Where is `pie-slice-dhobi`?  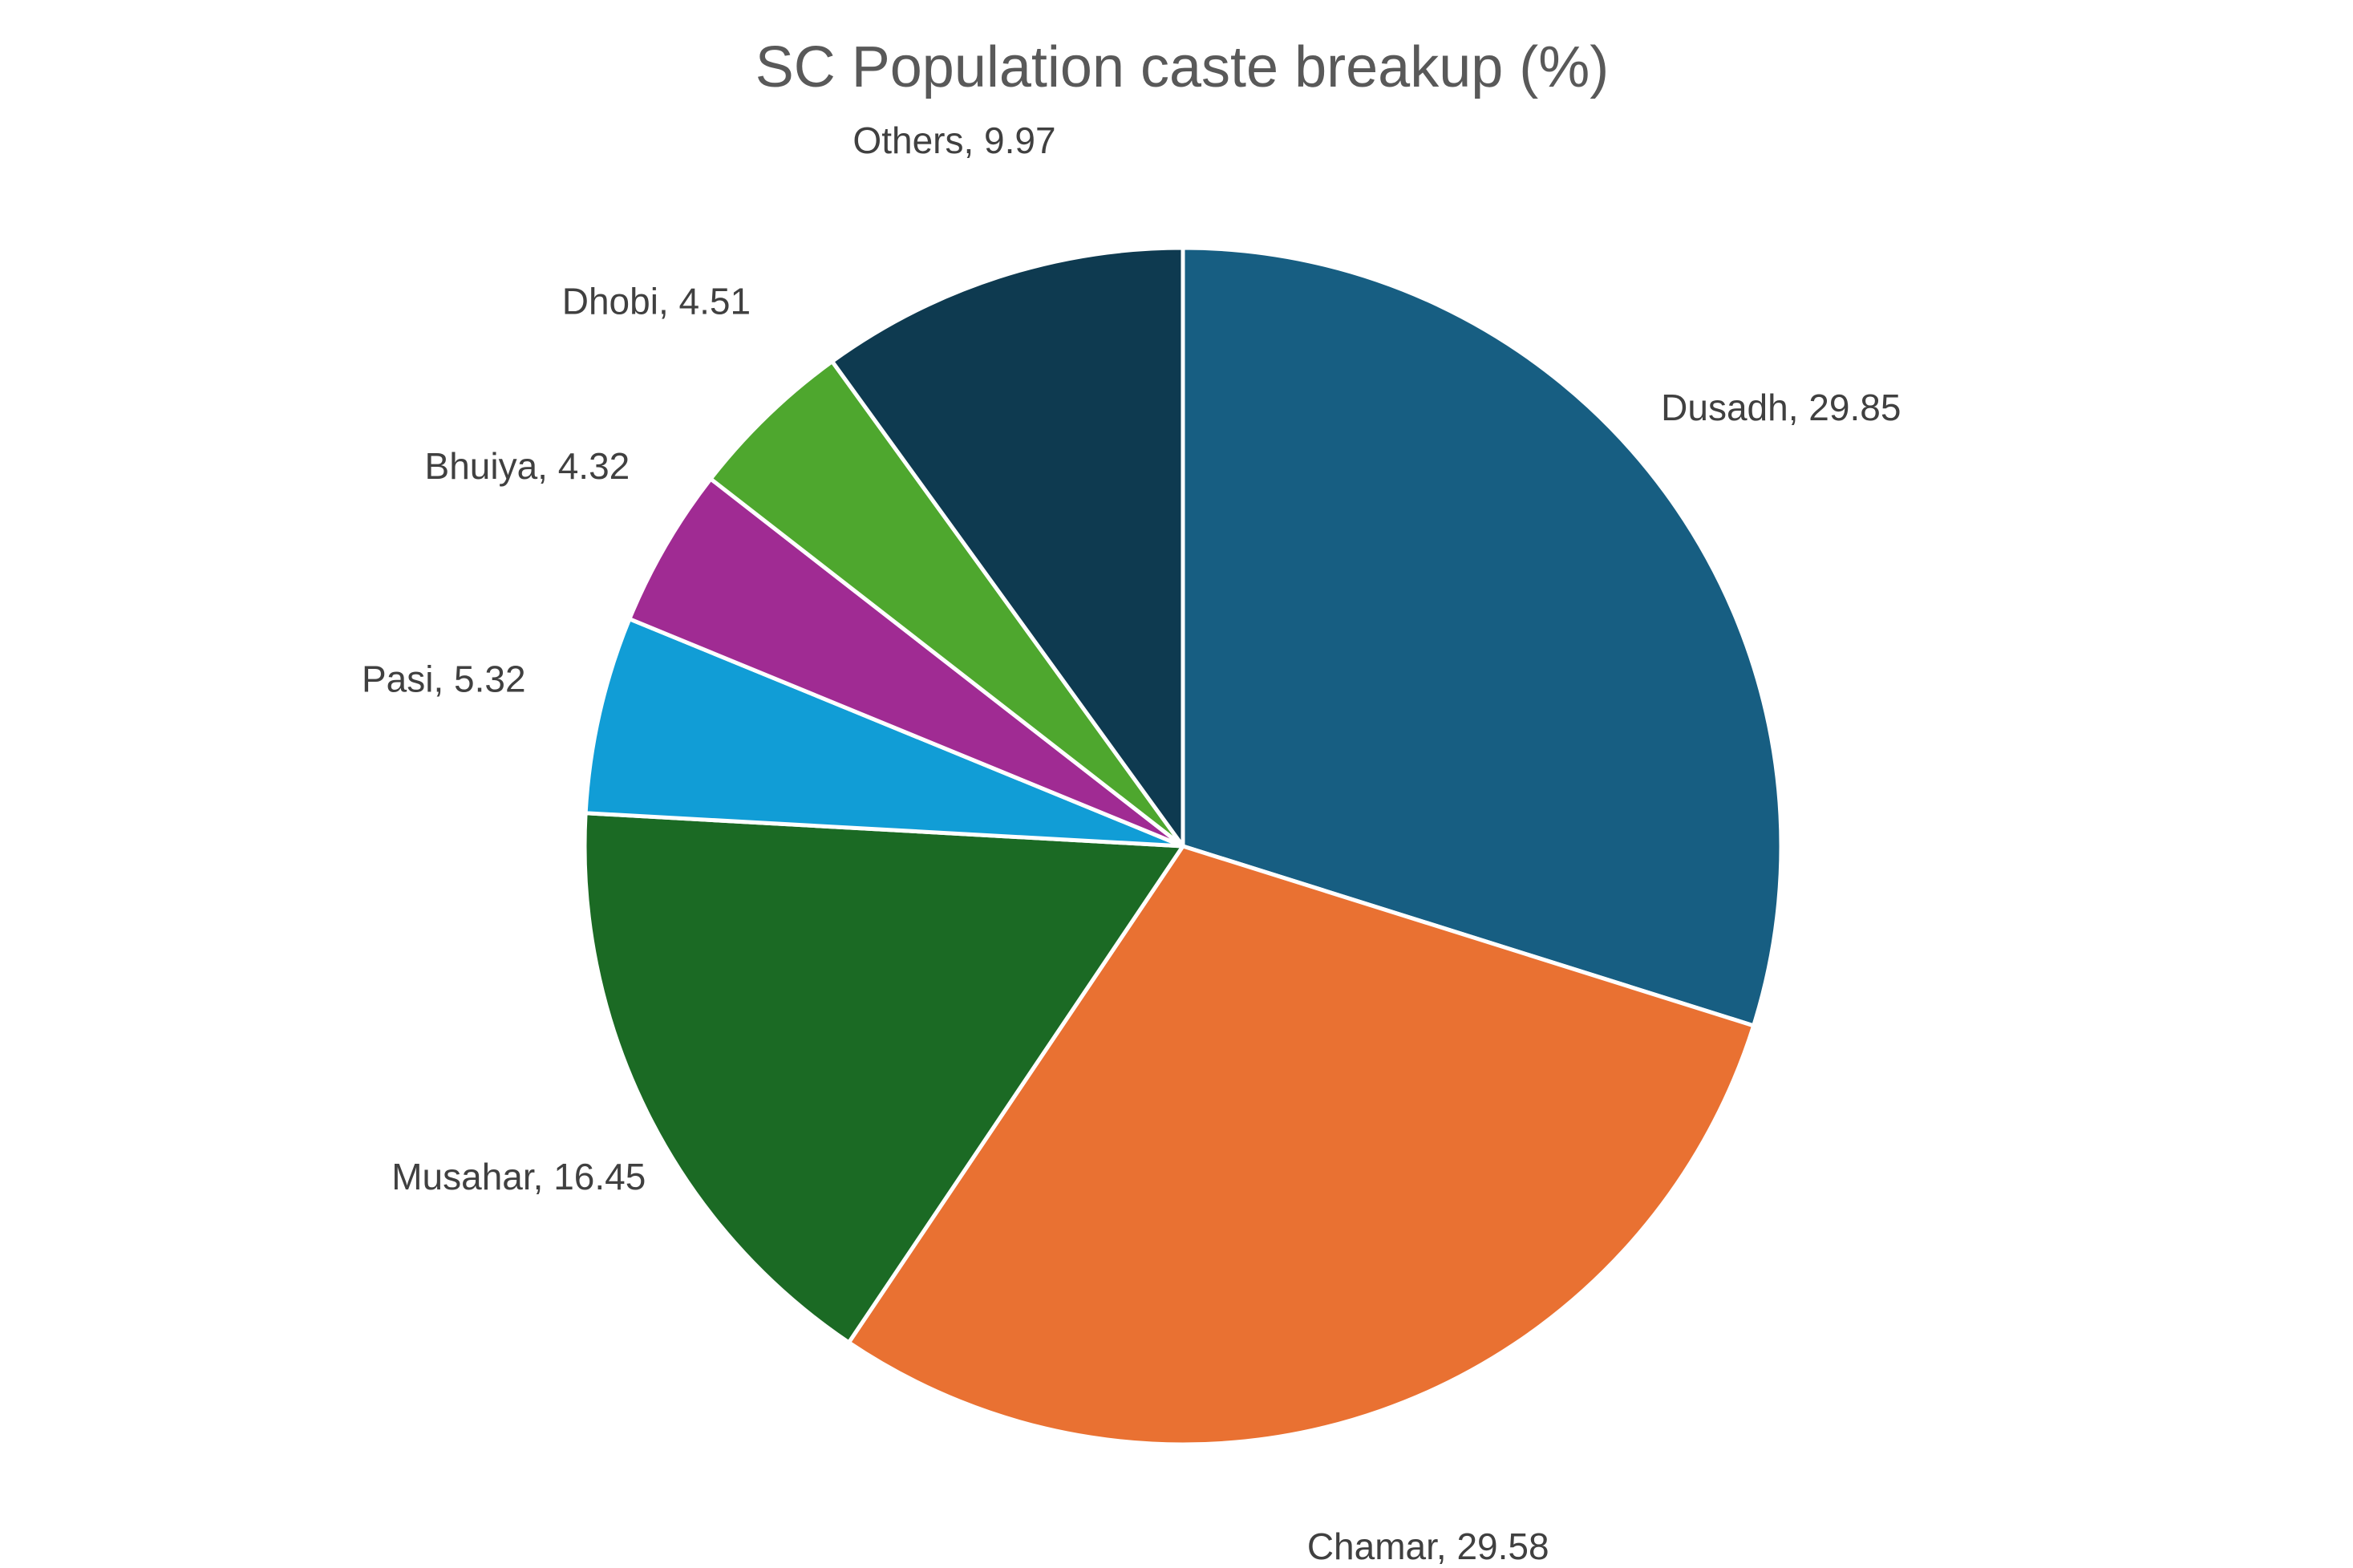
pie-slice-dhobi is located at coordinates (947, 604).